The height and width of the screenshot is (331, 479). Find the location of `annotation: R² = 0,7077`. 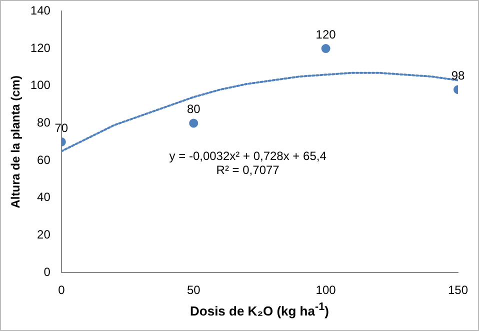

annotation: R² = 0,7077 is located at coordinates (248, 170).